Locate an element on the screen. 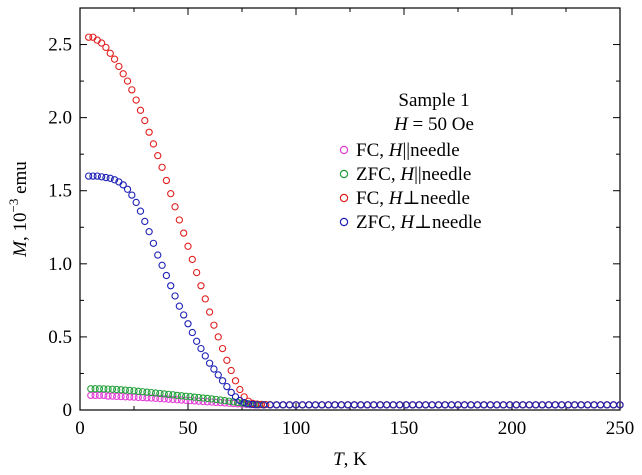 The image size is (642, 475). x-tick-label: 200 is located at coordinates (512, 428).